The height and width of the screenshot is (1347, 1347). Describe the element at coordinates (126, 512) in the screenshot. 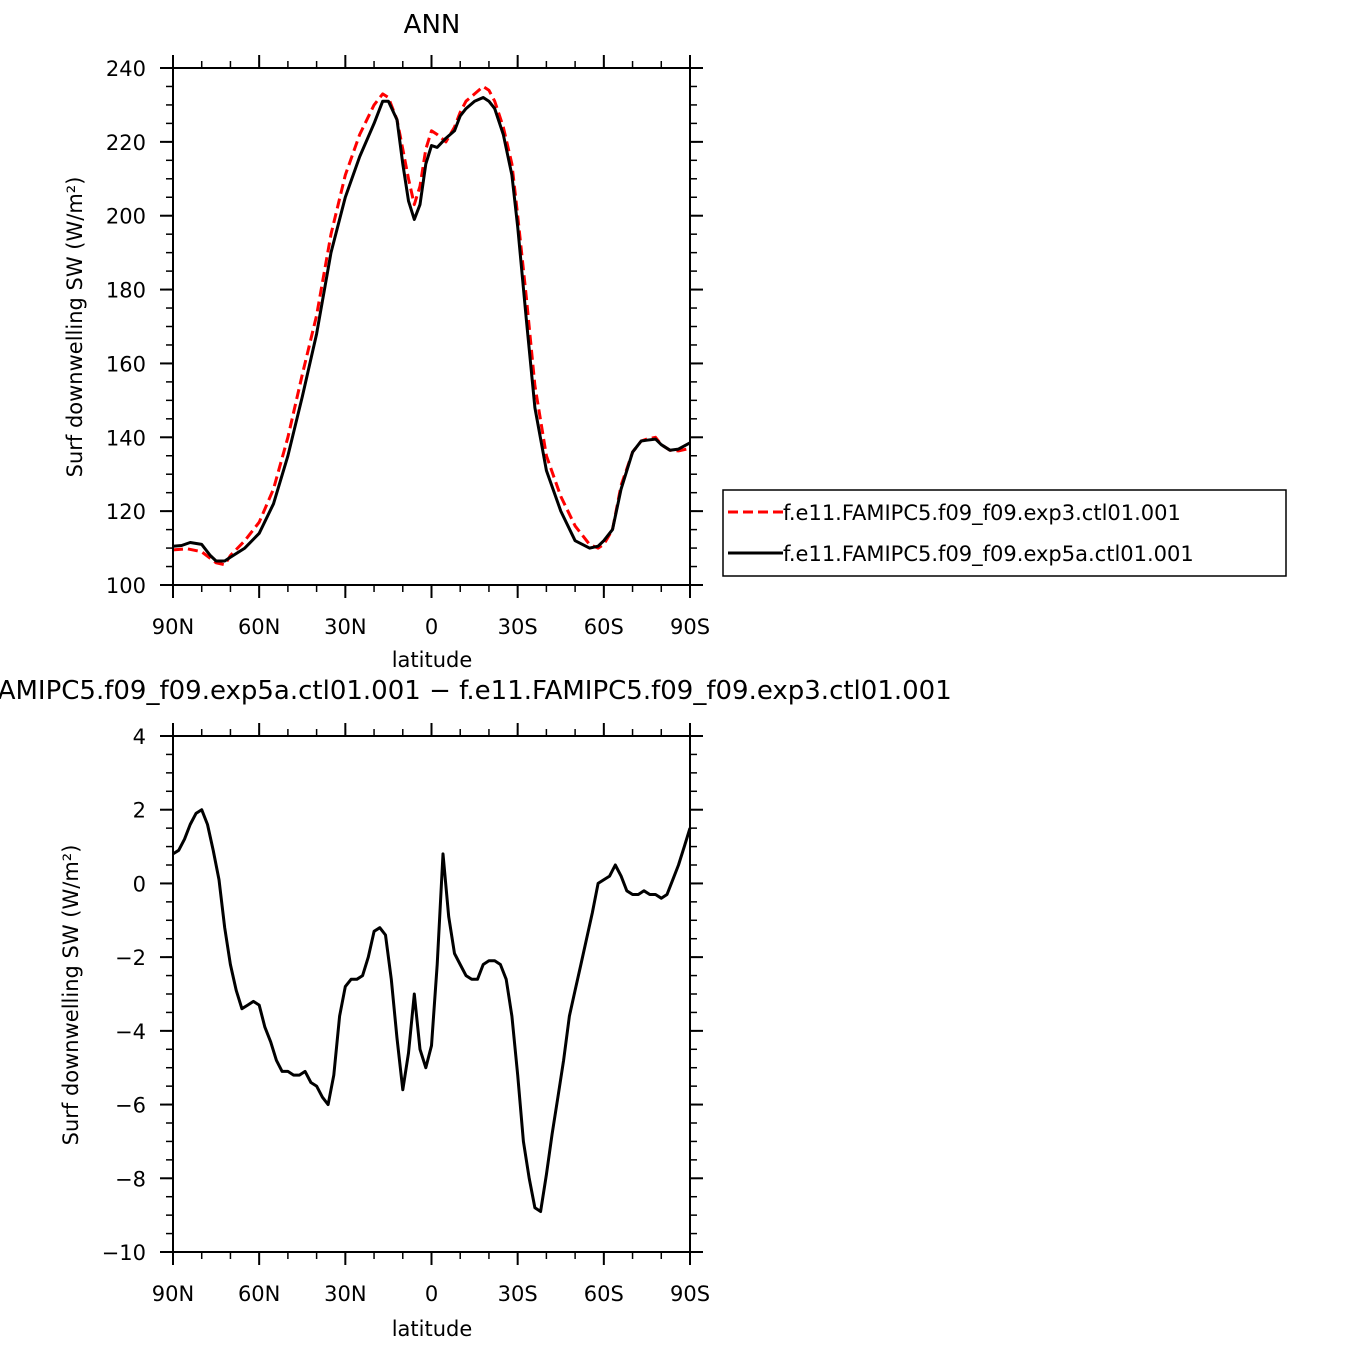

I see `top-ytick-label: 120` at that location.